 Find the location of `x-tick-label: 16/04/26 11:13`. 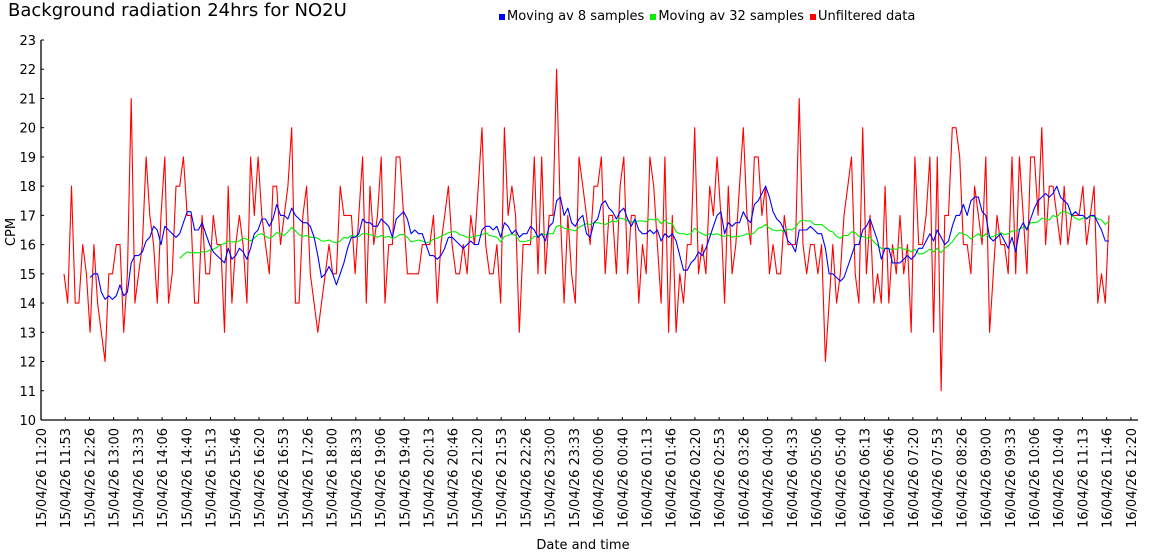

x-tick-label: 16/04/26 11:13 is located at coordinates (1083, 478).